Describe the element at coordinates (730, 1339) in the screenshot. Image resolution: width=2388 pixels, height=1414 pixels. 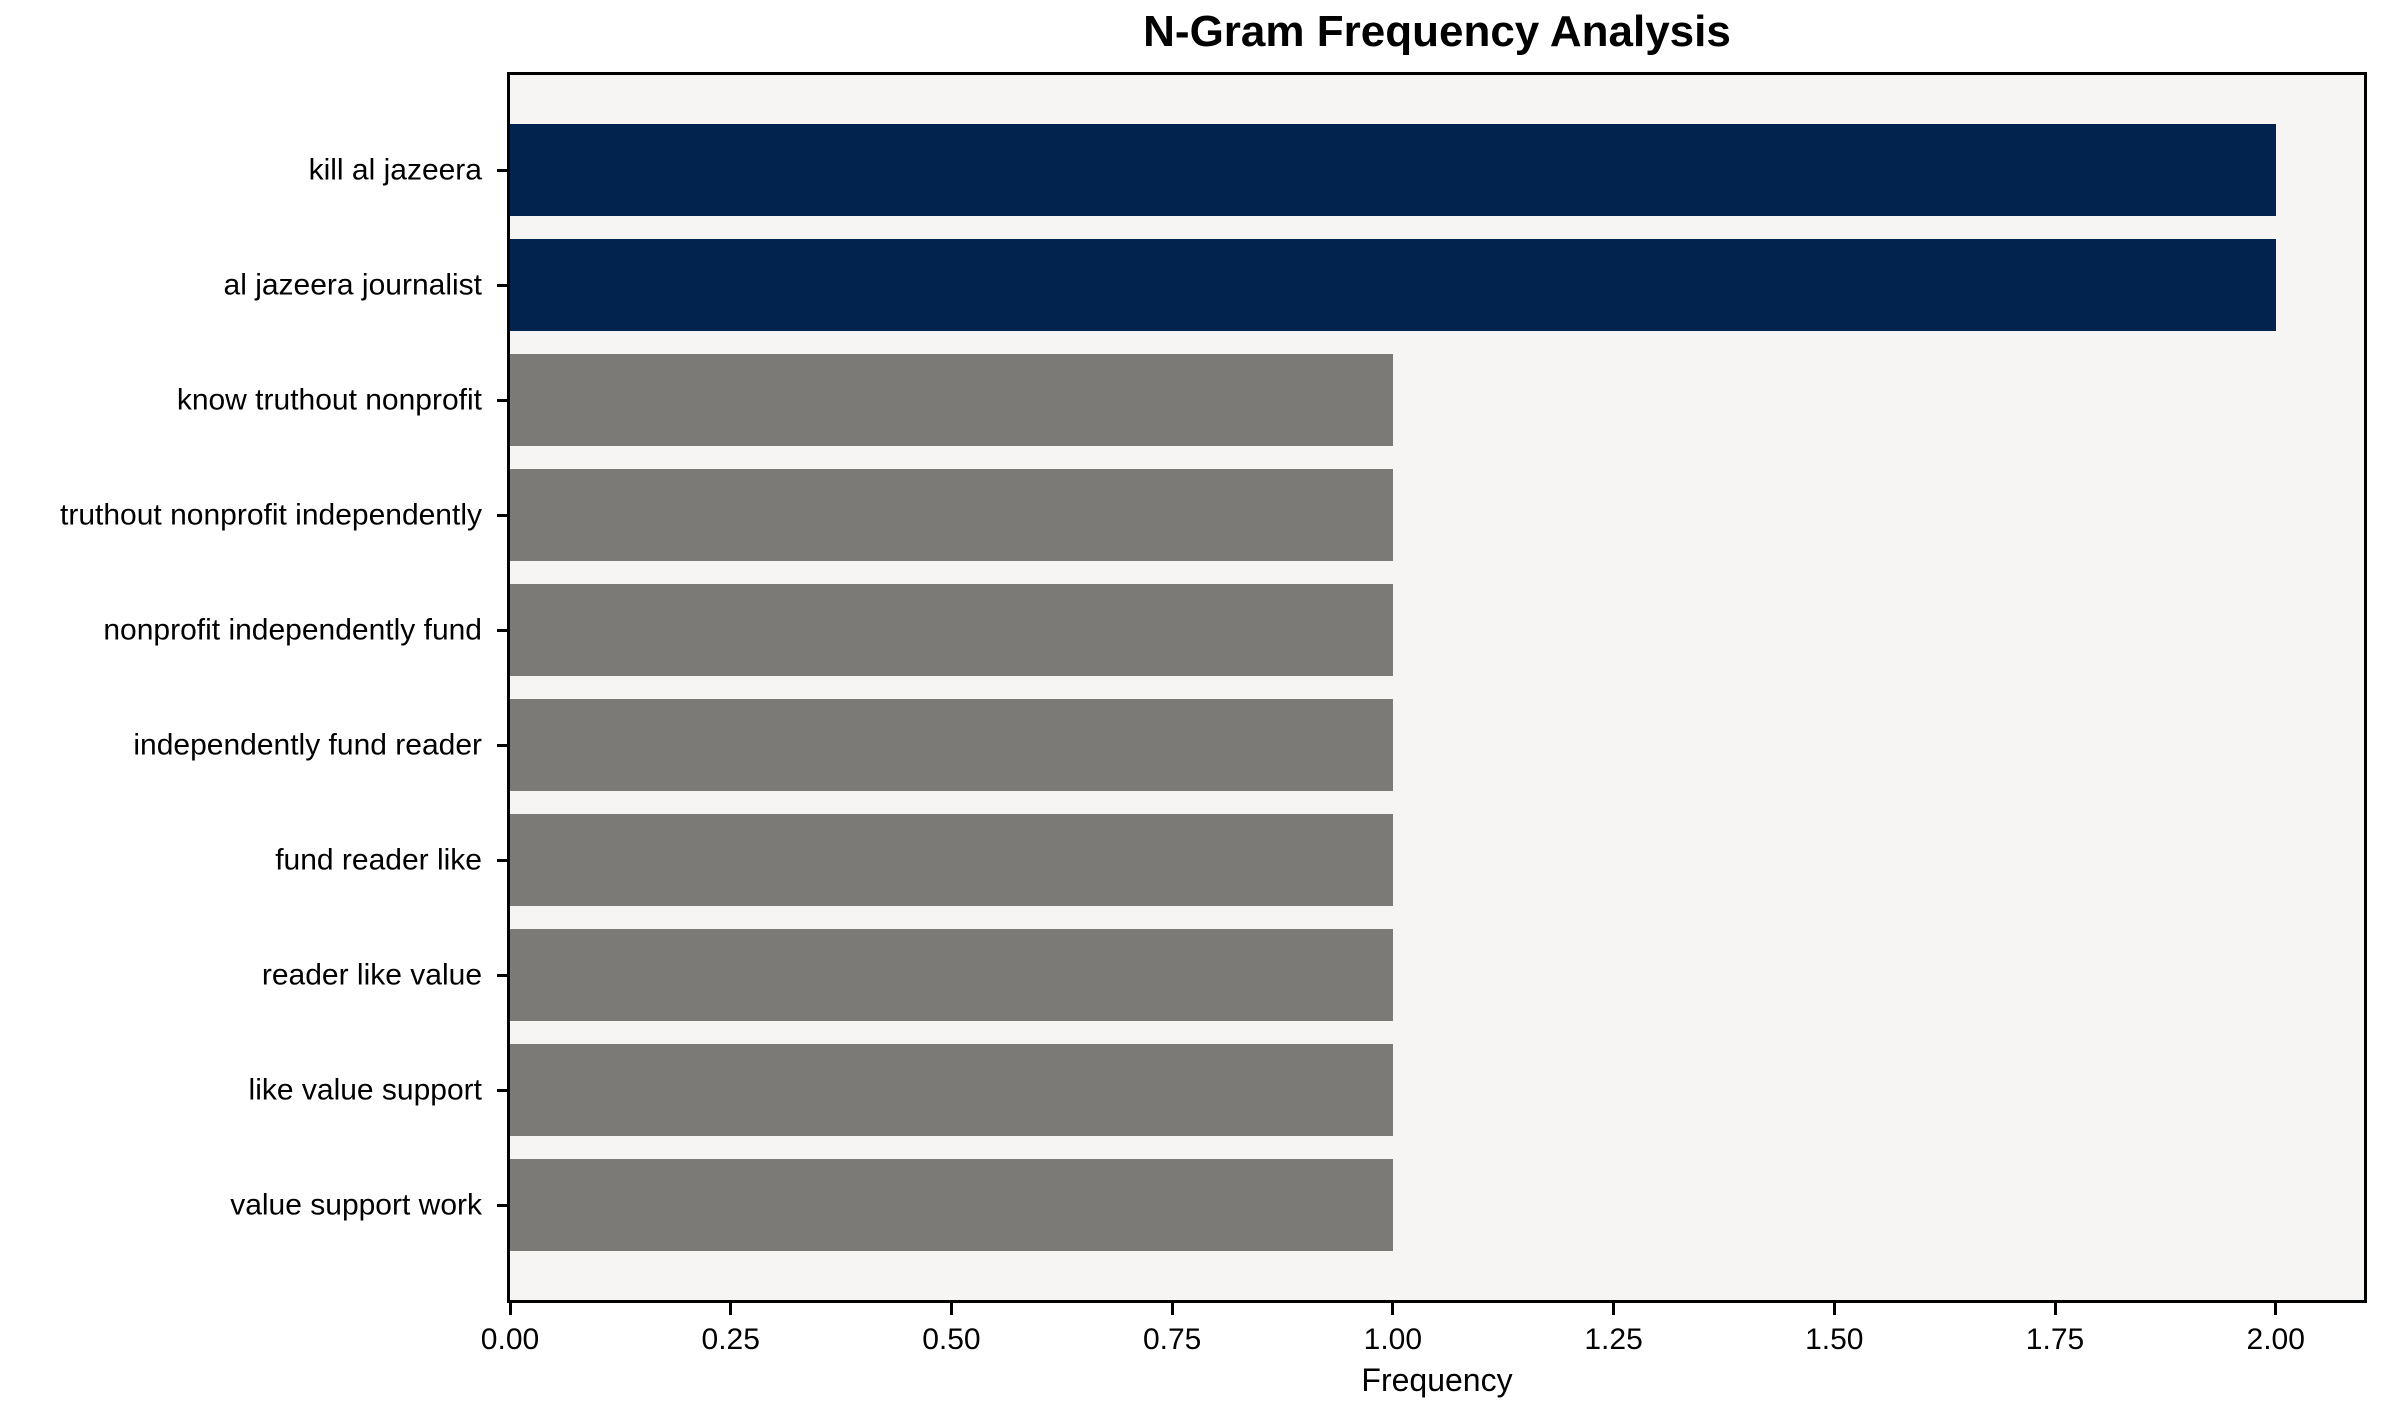
I see `x-tick-label: 0.25` at that location.